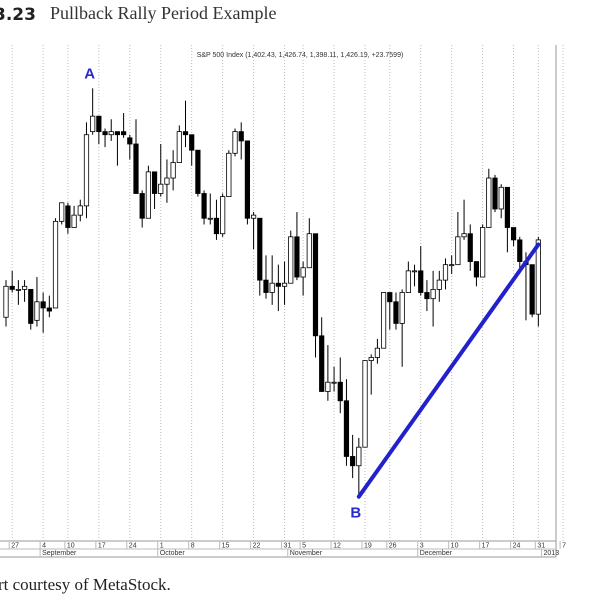  Describe the element at coordinates (304, 545) in the screenshot. I see `x-tick-label: 5` at that location.